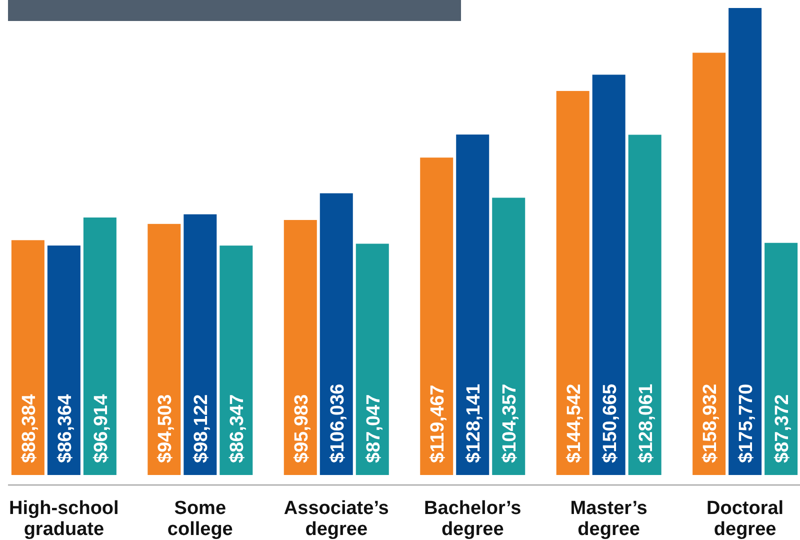  What do you see at coordinates (373, 428) in the screenshot?
I see `data-label: $87,047` at bounding box center [373, 428].